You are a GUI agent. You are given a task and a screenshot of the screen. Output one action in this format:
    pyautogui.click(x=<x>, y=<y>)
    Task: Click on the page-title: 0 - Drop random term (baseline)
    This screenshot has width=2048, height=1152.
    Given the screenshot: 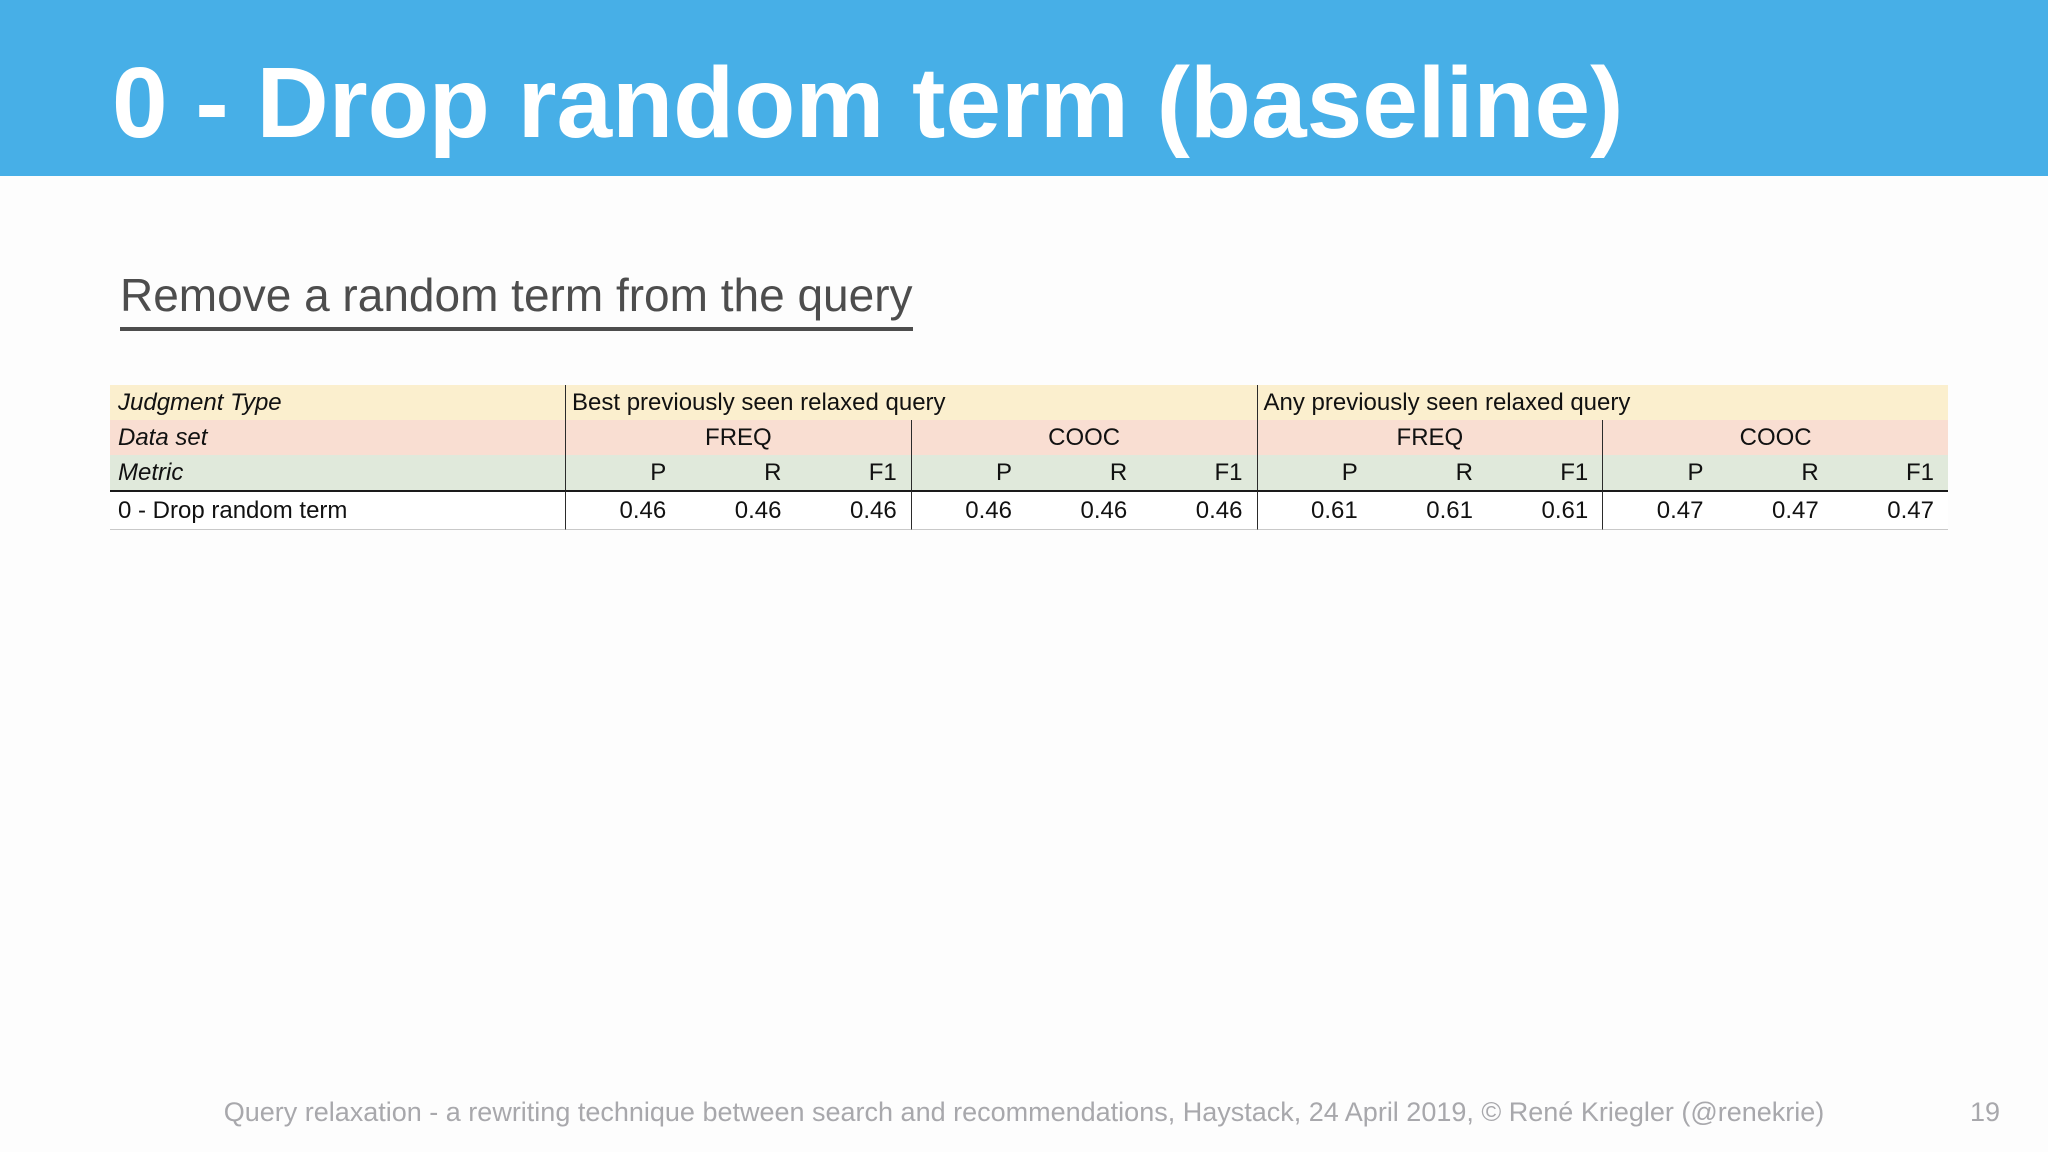 What is the action you would take?
    pyautogui.click(x=868, y=102)
    